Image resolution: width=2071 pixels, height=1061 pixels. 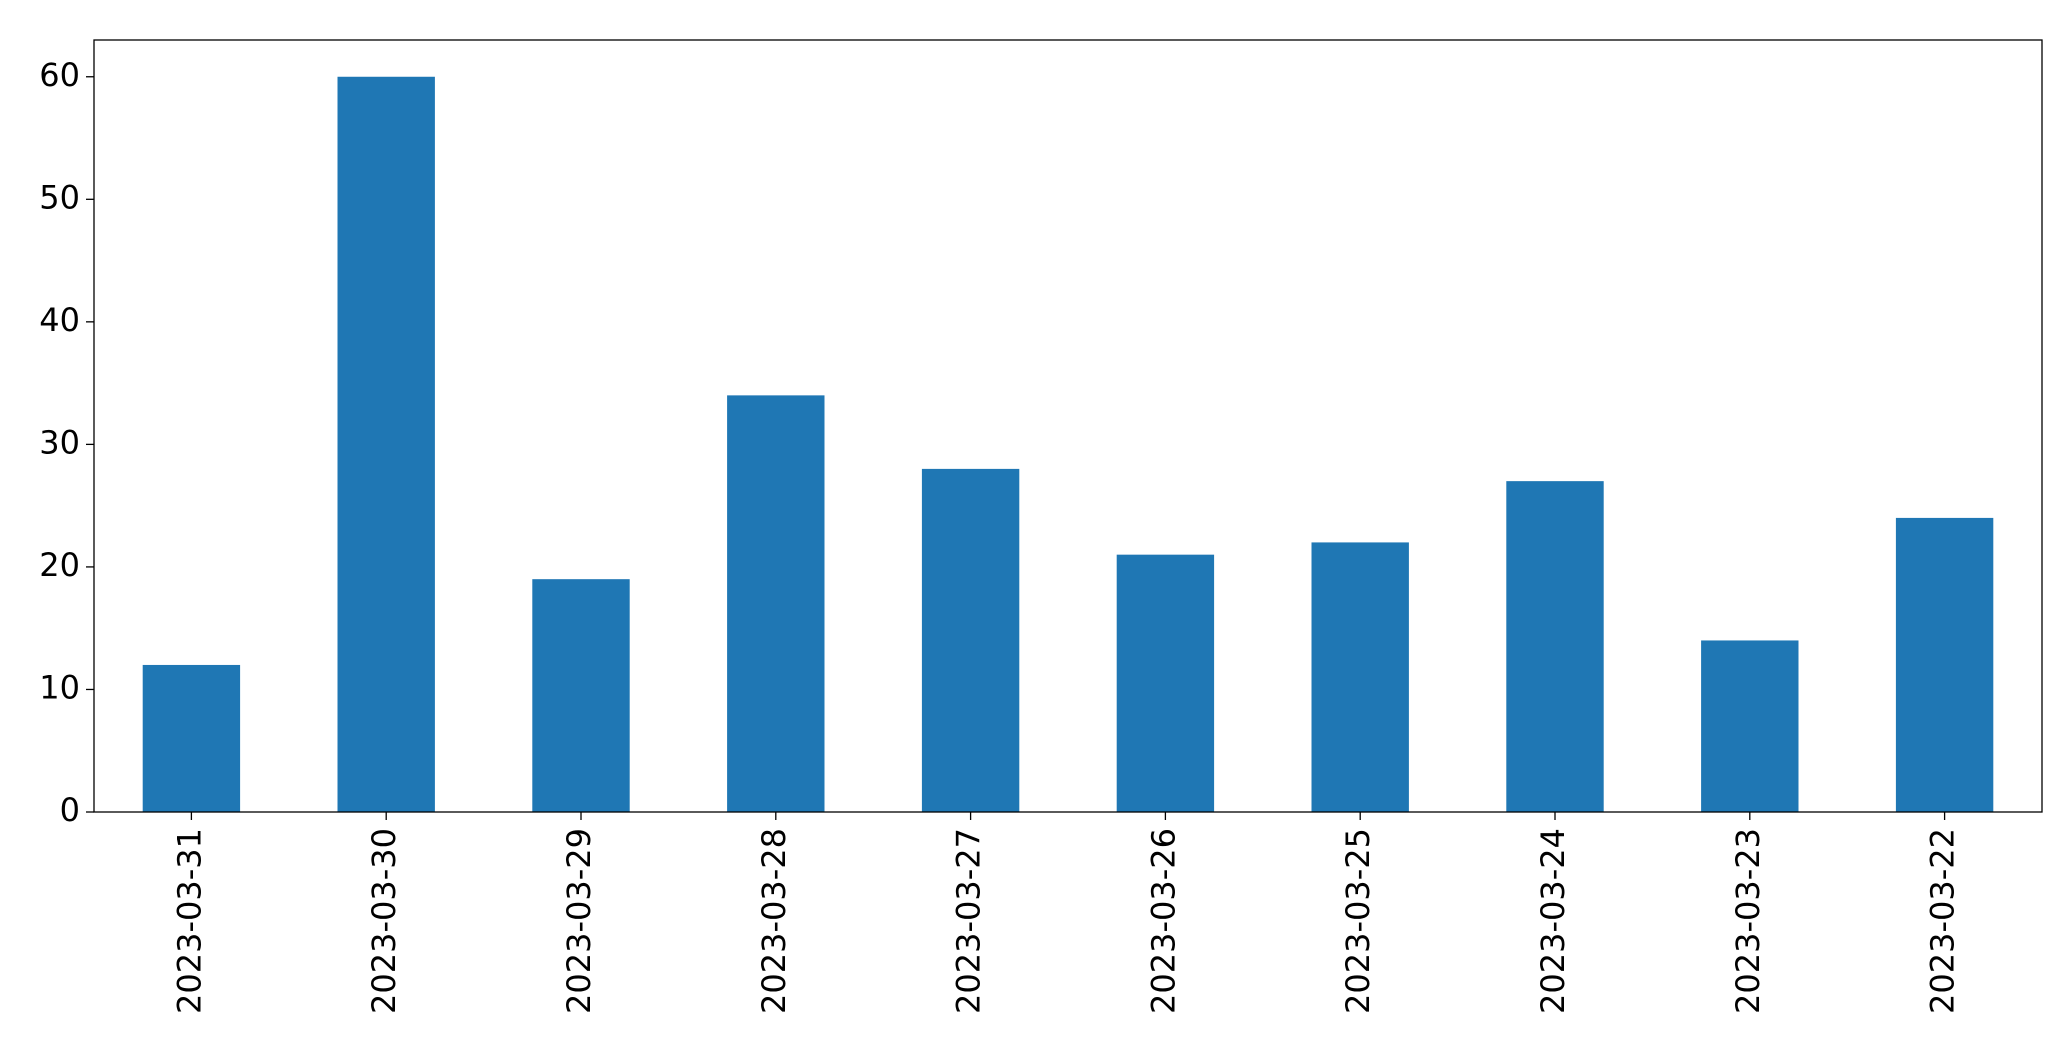 I want to click on x-tick-label: 2023-03-27, so click(x=969, y=921).